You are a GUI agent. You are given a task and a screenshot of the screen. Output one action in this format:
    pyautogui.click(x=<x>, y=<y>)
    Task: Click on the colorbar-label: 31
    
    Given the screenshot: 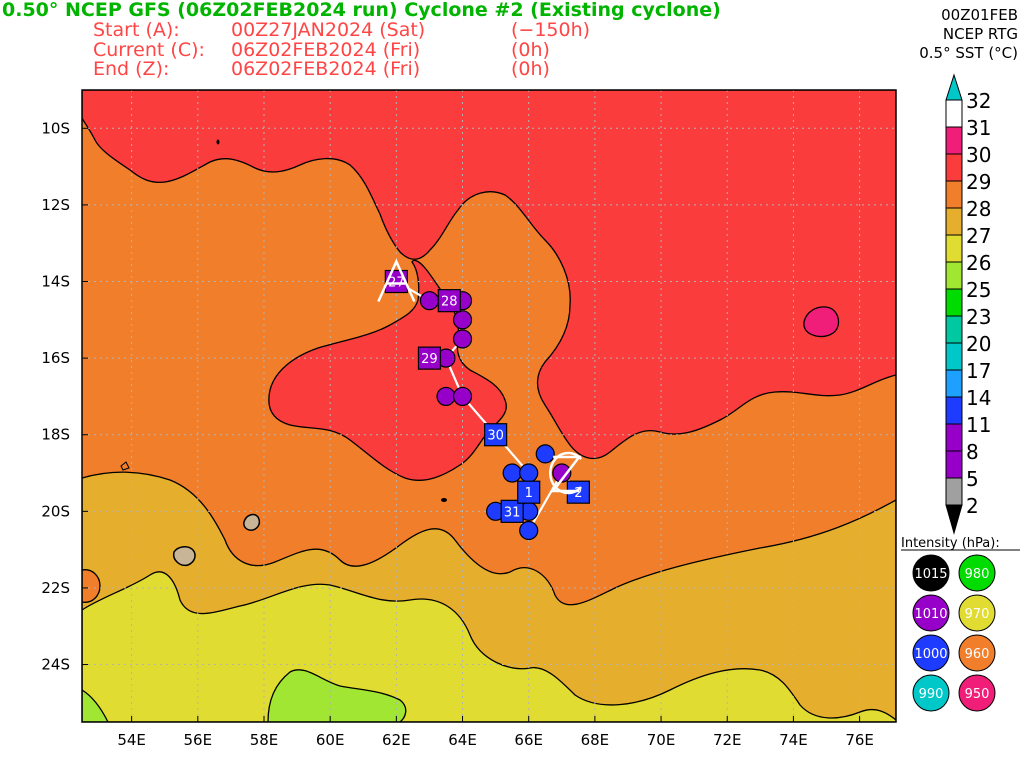 What is the action you would take?
    pyautogui.click(x=978, y=128)
    